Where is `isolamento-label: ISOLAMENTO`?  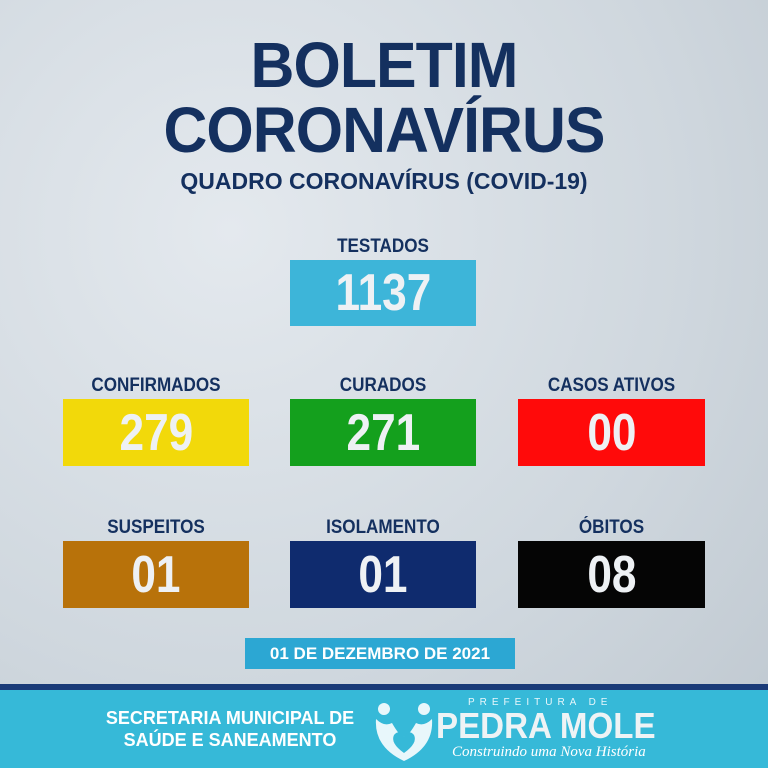
isolamento-label: ISOLAMENTO is located at coordinates (383, 527).